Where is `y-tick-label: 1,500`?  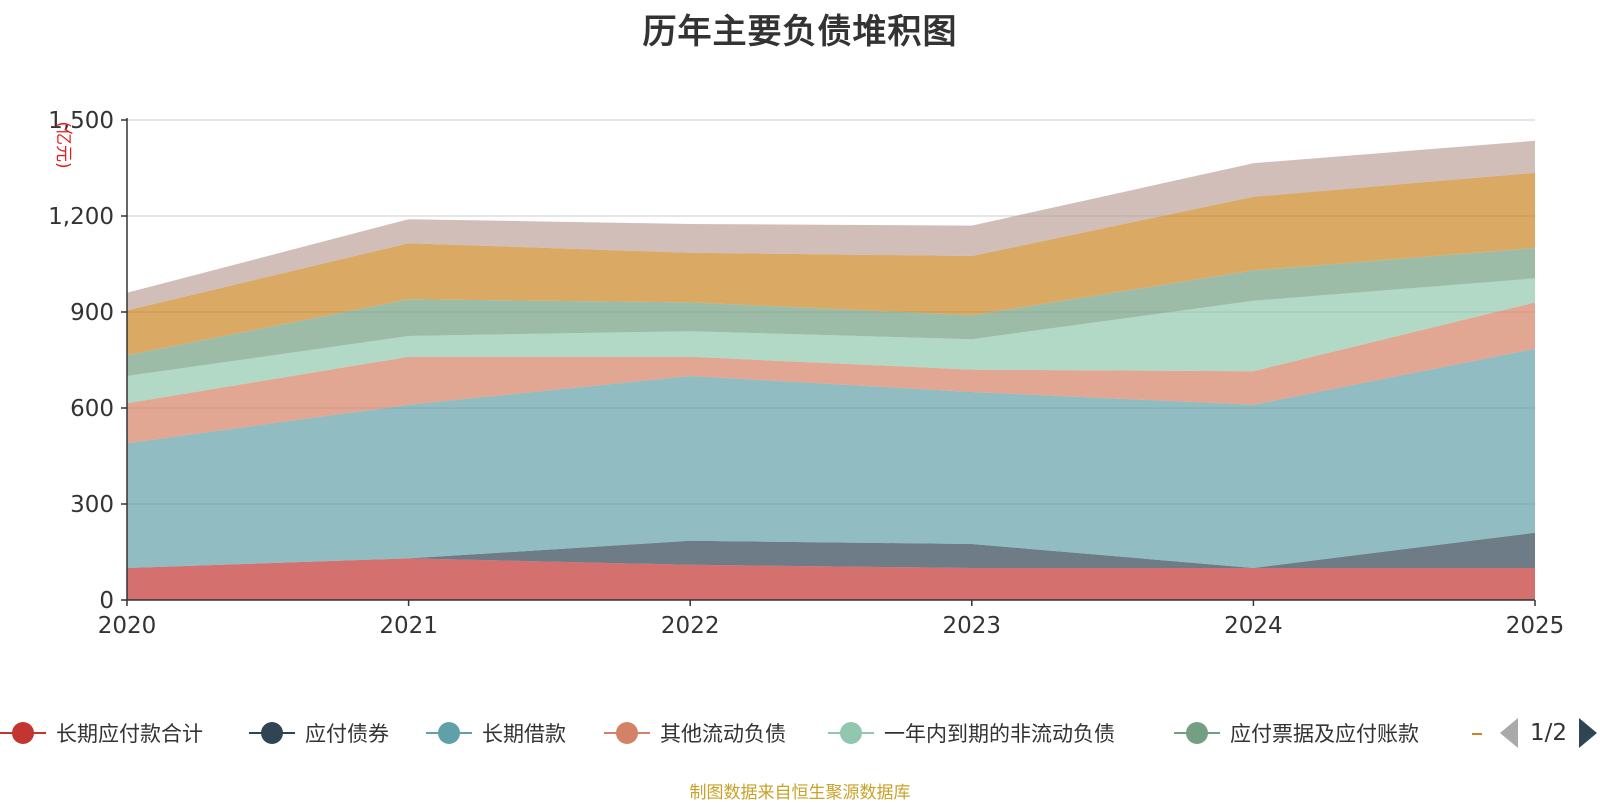
y-tick-label: 1,500 is located at coordinates (81, 121).